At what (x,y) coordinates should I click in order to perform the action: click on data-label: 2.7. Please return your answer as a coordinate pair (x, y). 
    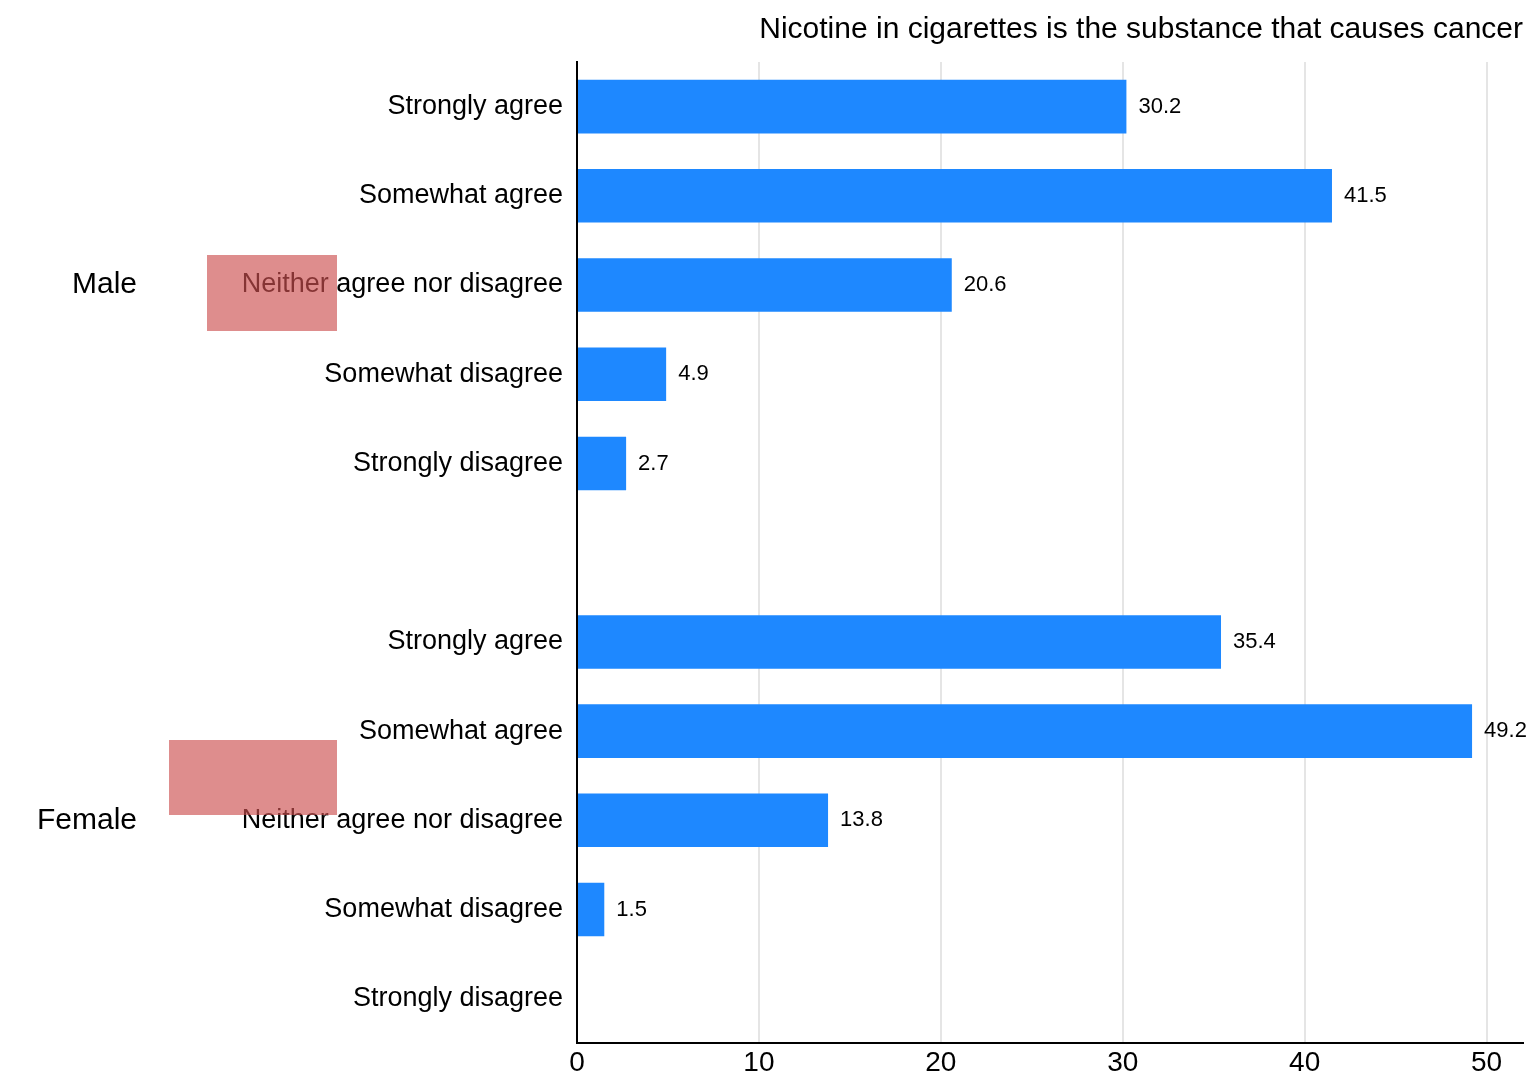
    Looking at the image, I should click on (653, 462).